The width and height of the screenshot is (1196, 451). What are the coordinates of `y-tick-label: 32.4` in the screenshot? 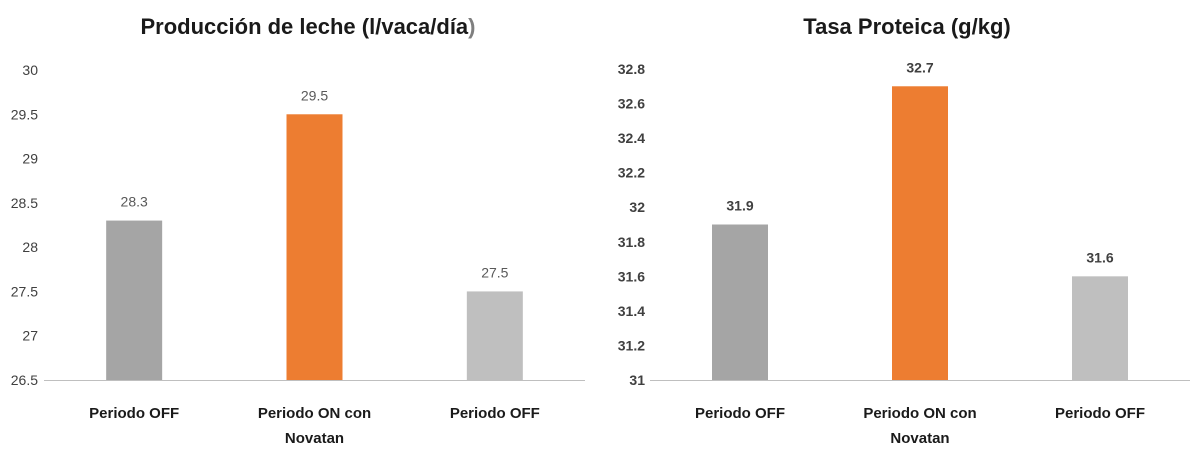 It's located at (631, 138).